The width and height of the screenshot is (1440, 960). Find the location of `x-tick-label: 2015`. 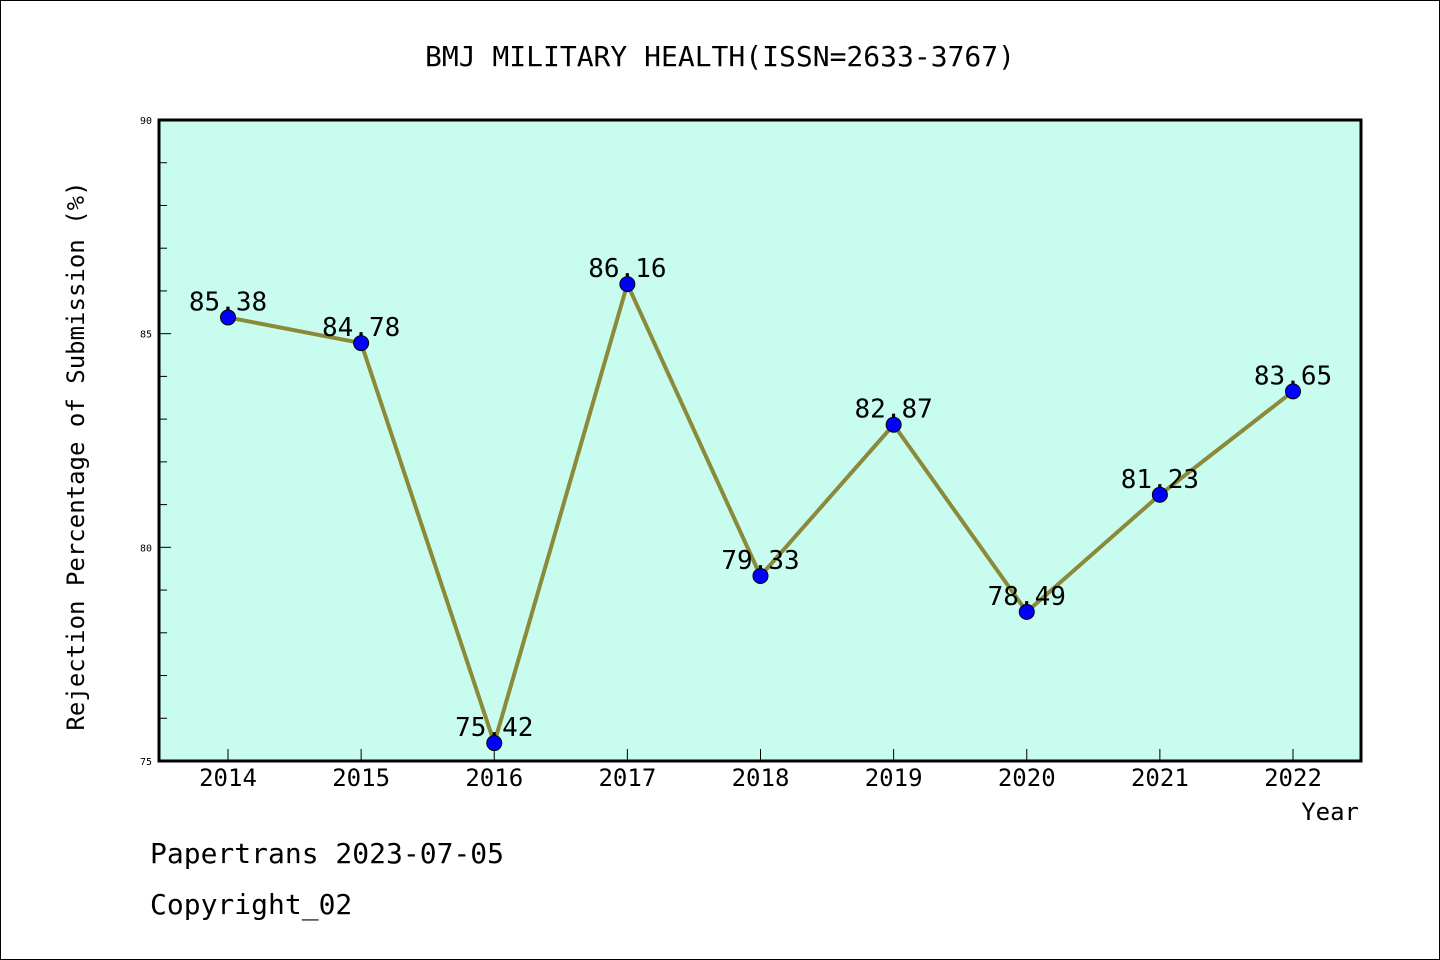

x-tick-label: 2015 is located at coordinates (361, 778).